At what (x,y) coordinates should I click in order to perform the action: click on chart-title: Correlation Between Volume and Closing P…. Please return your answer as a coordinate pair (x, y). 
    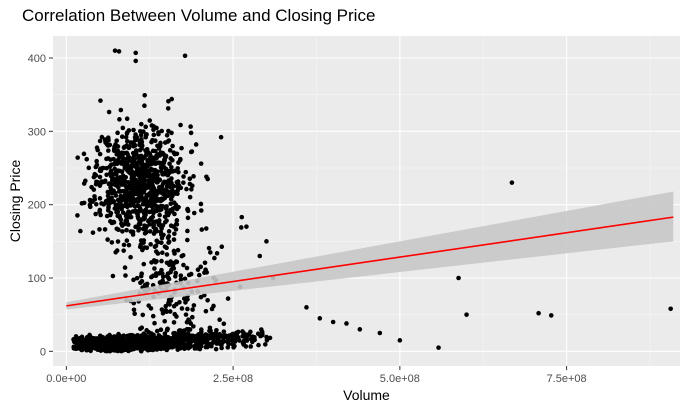
    Looking at the image, I should click on (199, 15).